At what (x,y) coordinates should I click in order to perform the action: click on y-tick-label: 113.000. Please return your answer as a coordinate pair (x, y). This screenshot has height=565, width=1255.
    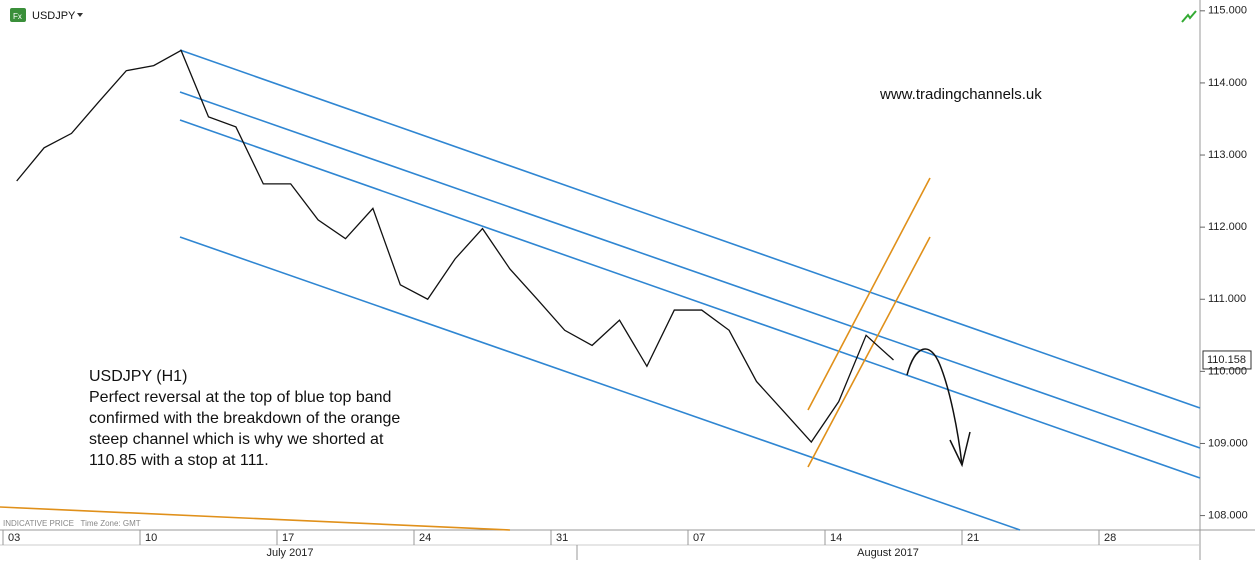
    Looking at the image, I should click on (1227, 155).